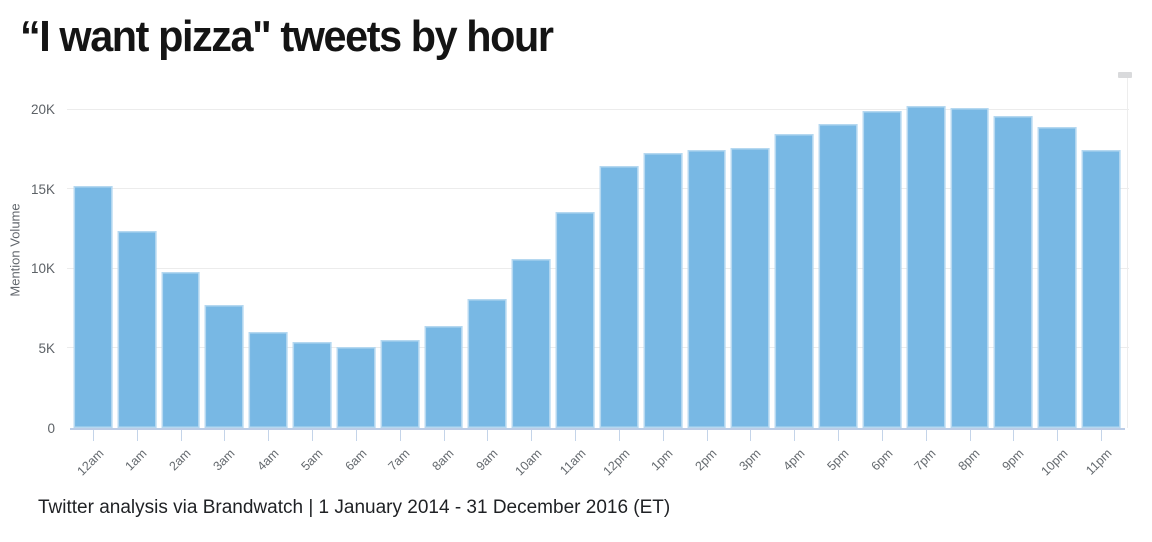  Describe the element at coordinates (1013, 460) in the screenshot. I see `x-axis-label: 9pm` at that location.